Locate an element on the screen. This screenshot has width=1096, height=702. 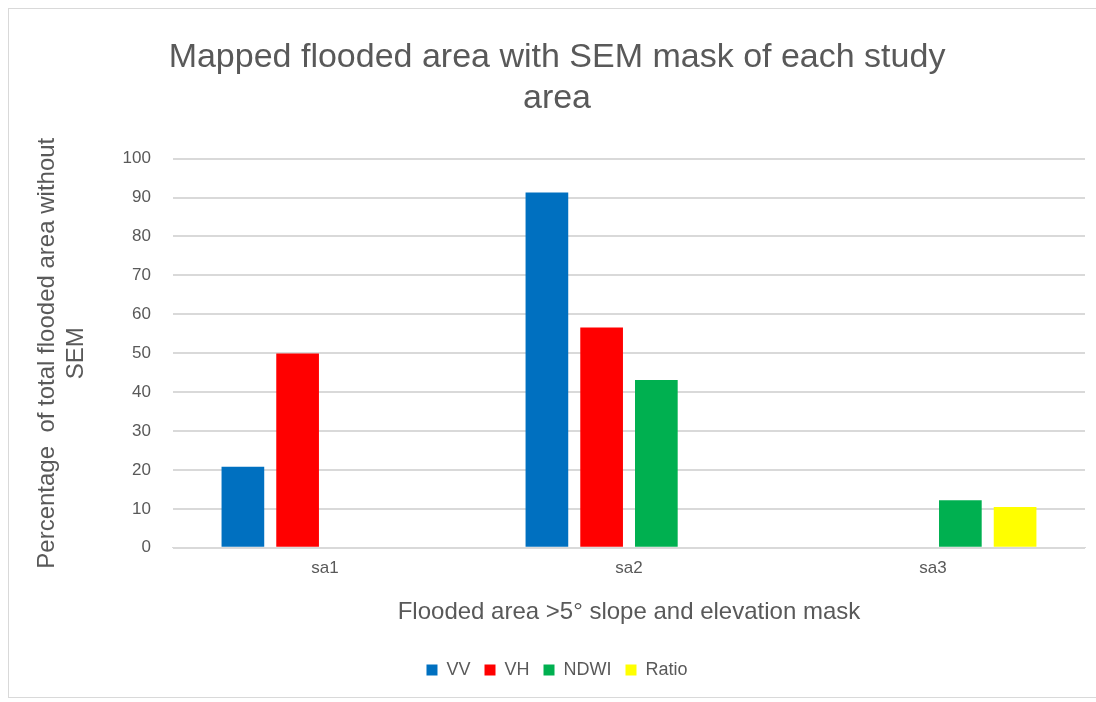
y-axis-title: Percentage of total flooded area without SEM is located at coordinates (60, 353).